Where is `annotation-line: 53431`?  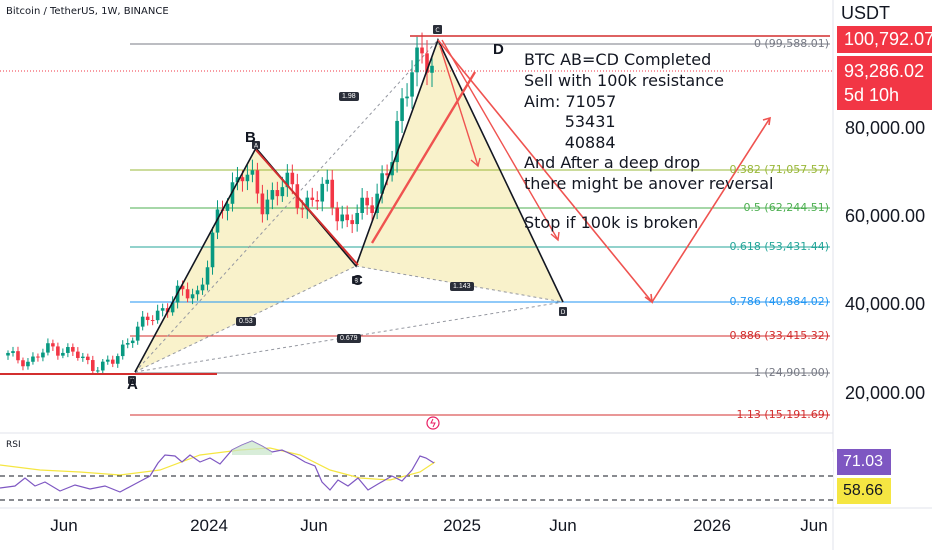
annotation-line: 53431 is located at coordinates (570, 121).